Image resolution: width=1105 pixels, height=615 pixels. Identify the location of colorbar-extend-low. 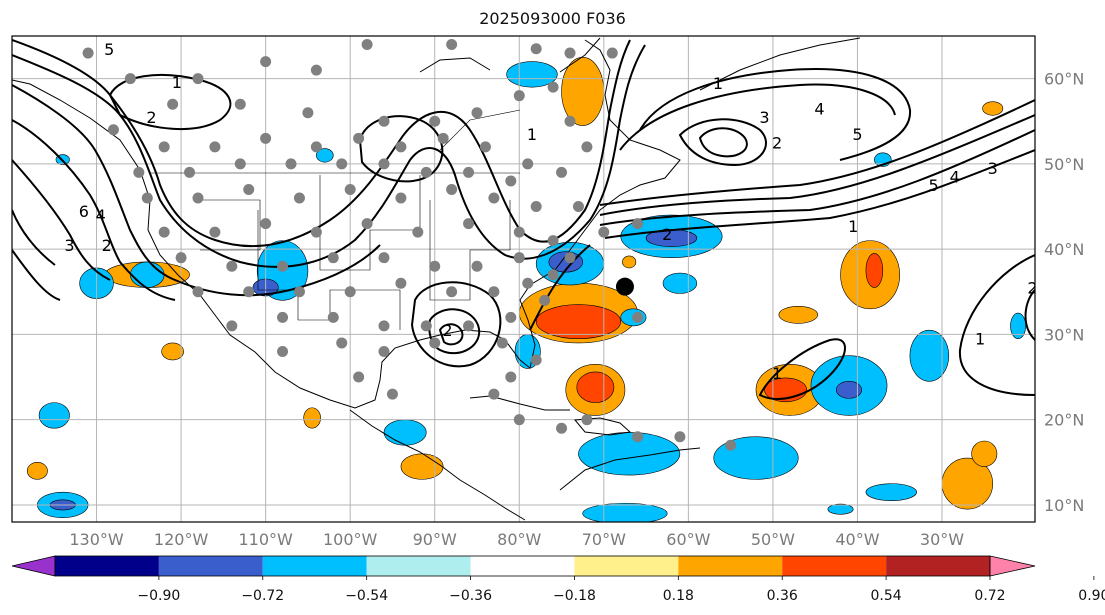
(33, 566).